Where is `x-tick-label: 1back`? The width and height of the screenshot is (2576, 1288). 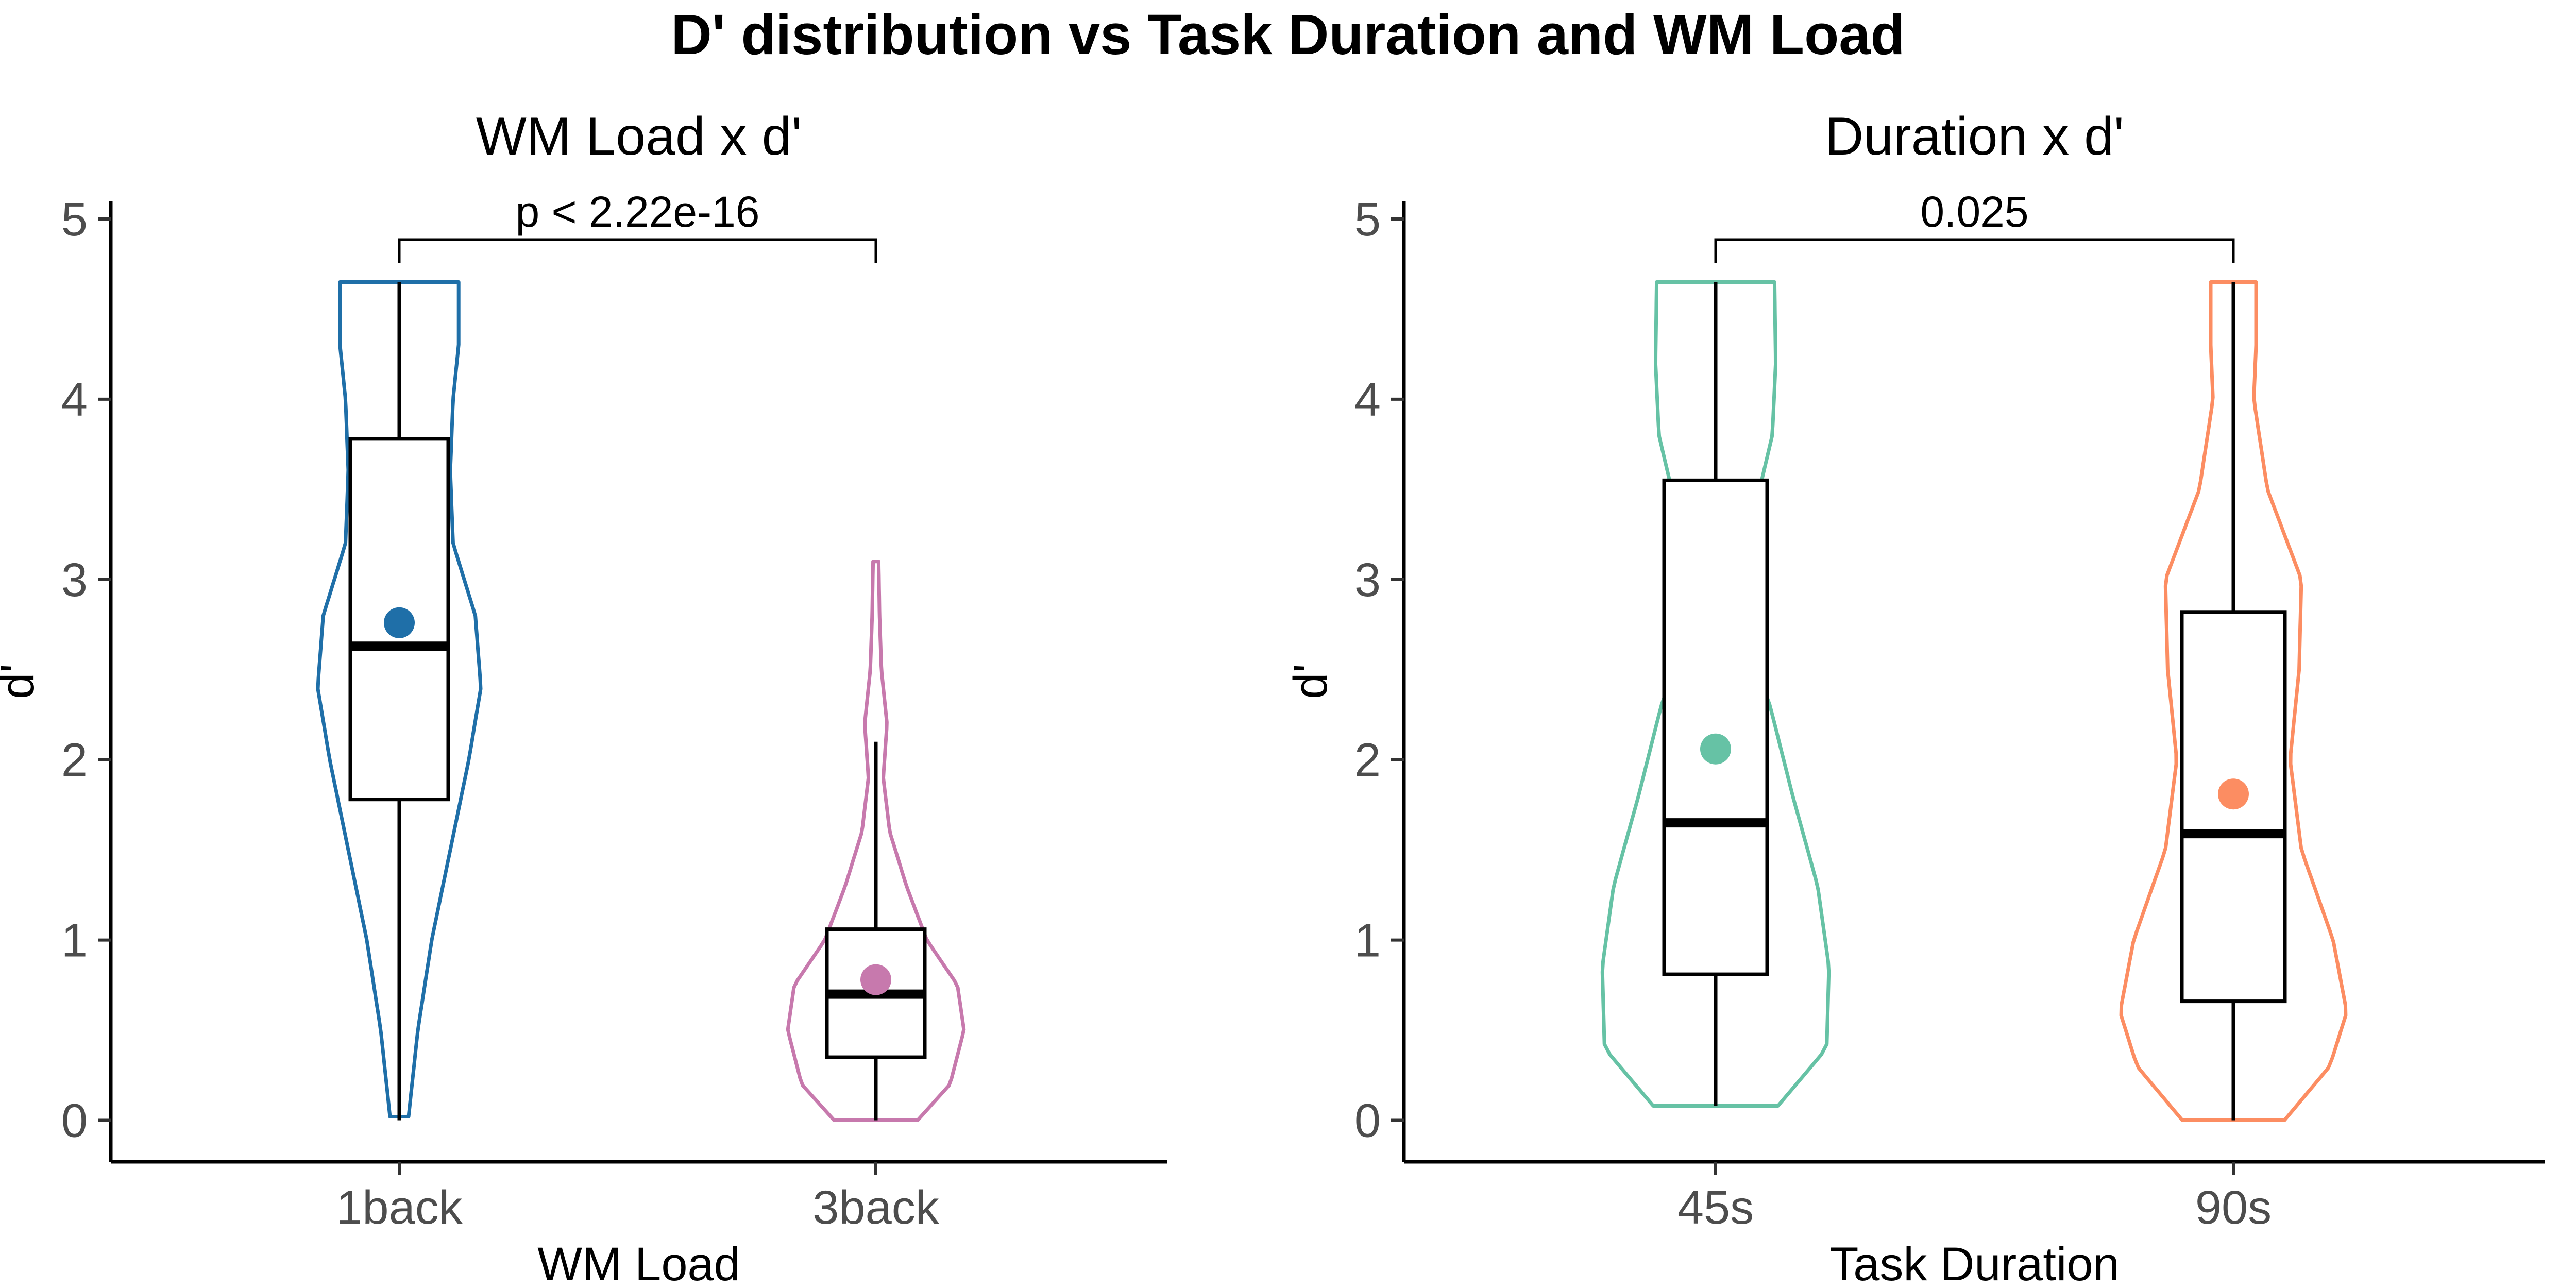 x-tick-label: 1back is located at coordinates (399, 1207).